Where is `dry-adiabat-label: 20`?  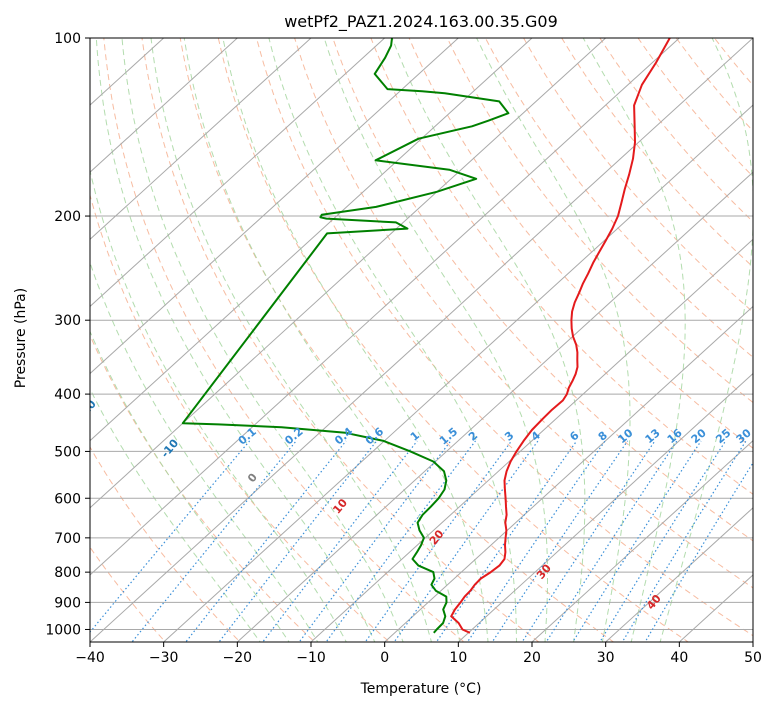
dry-adiabat-label: 20 is located at coordinates (437, 537).